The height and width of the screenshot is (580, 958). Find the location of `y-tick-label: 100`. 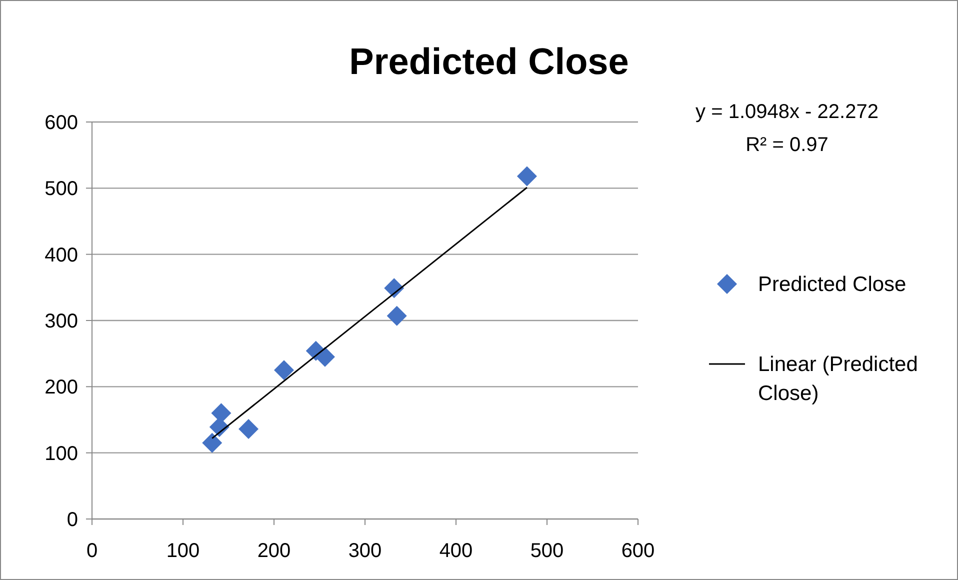

y-tick-label: 100 is located at coordinates (61, 453).